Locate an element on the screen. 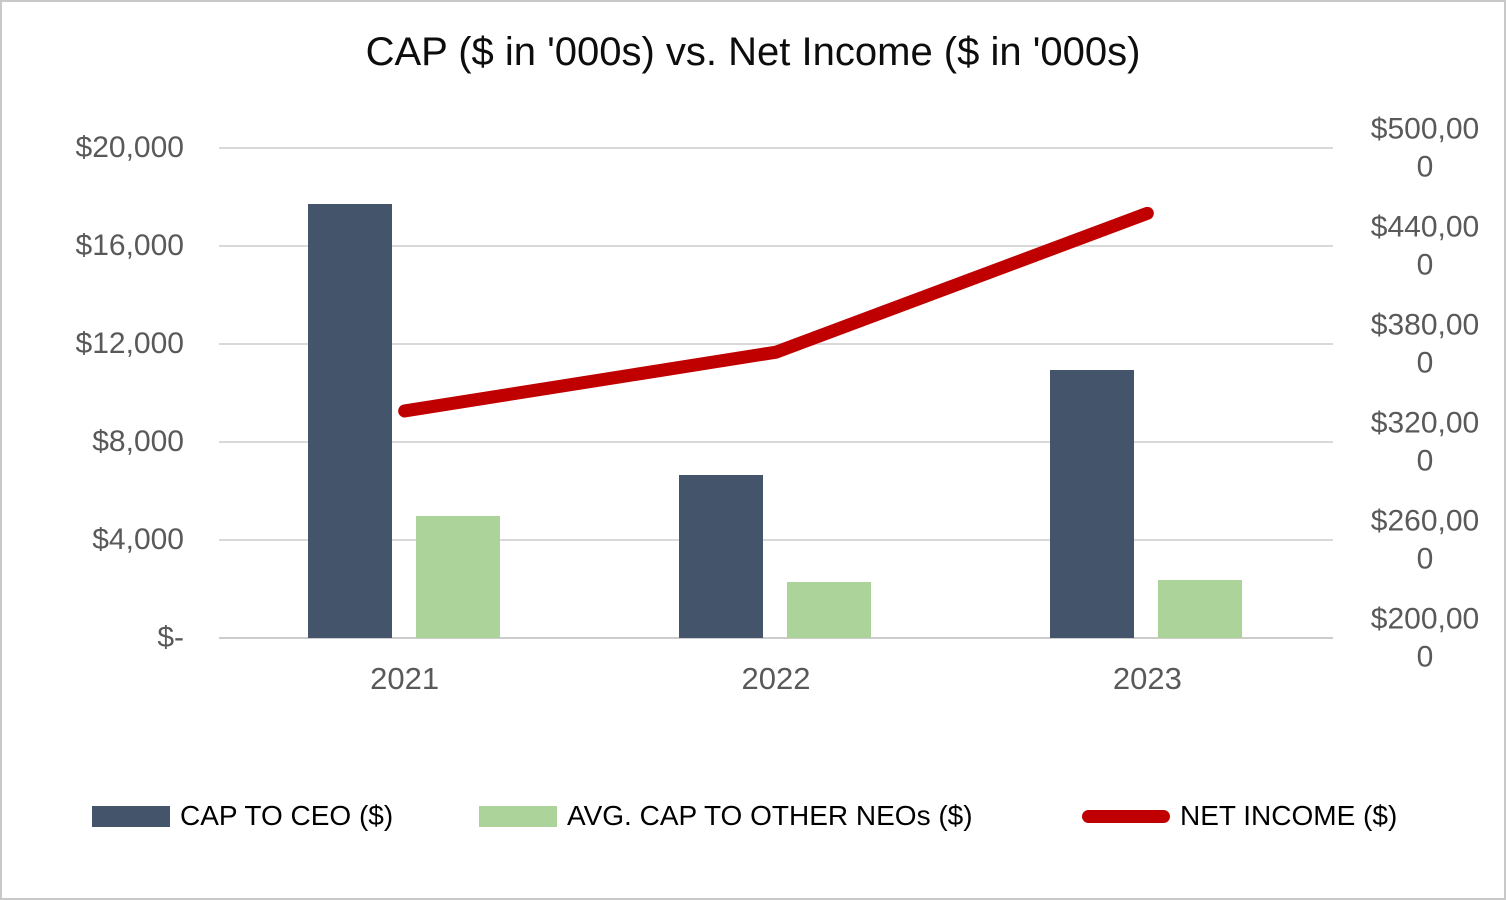 The height and width of the screenshot is (900, 1506). legend-item-cap-to-ceo: CAP TO CEO ($) is located at coordinates (243, 815).